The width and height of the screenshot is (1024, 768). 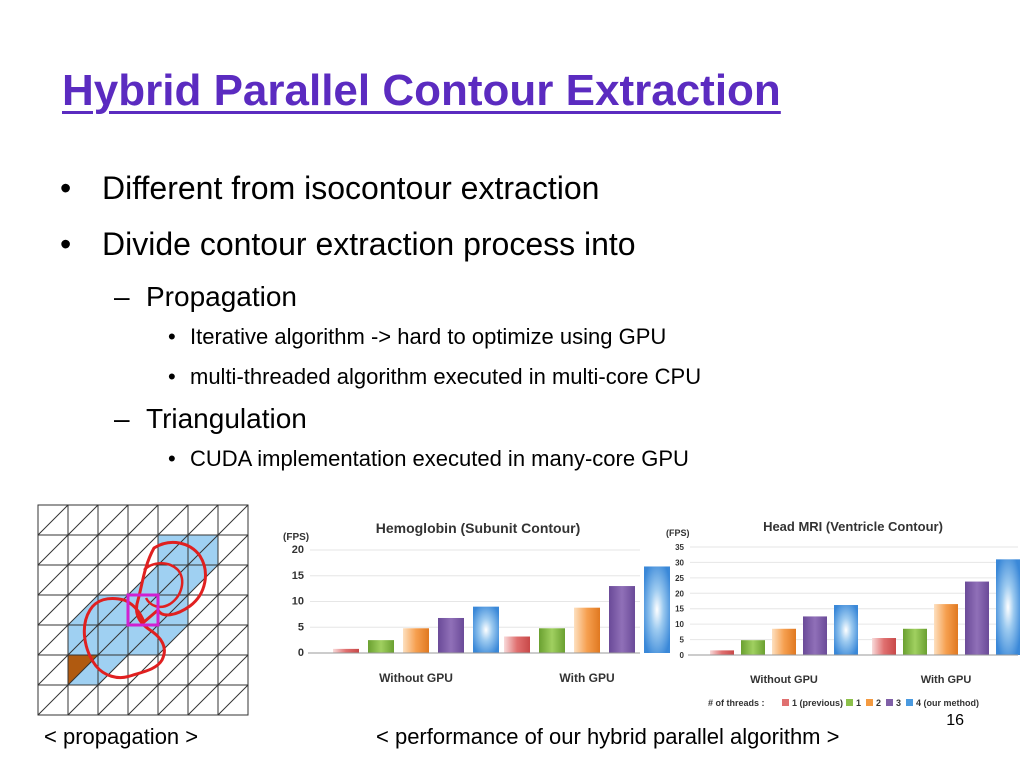 I want to click on chart1-categories: Without GPU With GPU, so click(x=497, y=678).